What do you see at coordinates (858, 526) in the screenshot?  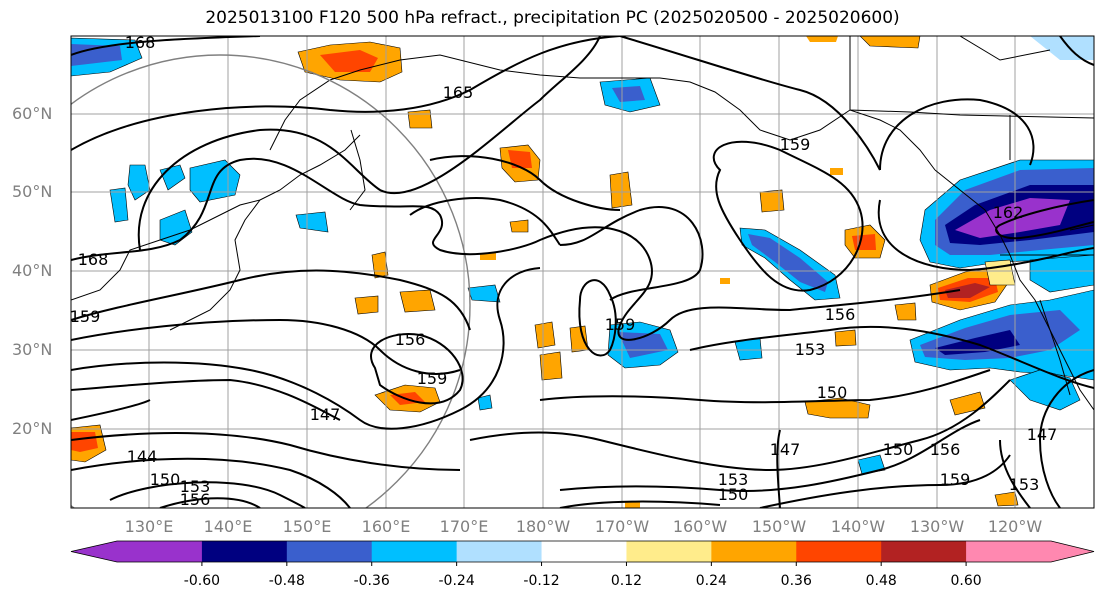 I see `lon-label: 140°W` at bounding box center [858, 526].